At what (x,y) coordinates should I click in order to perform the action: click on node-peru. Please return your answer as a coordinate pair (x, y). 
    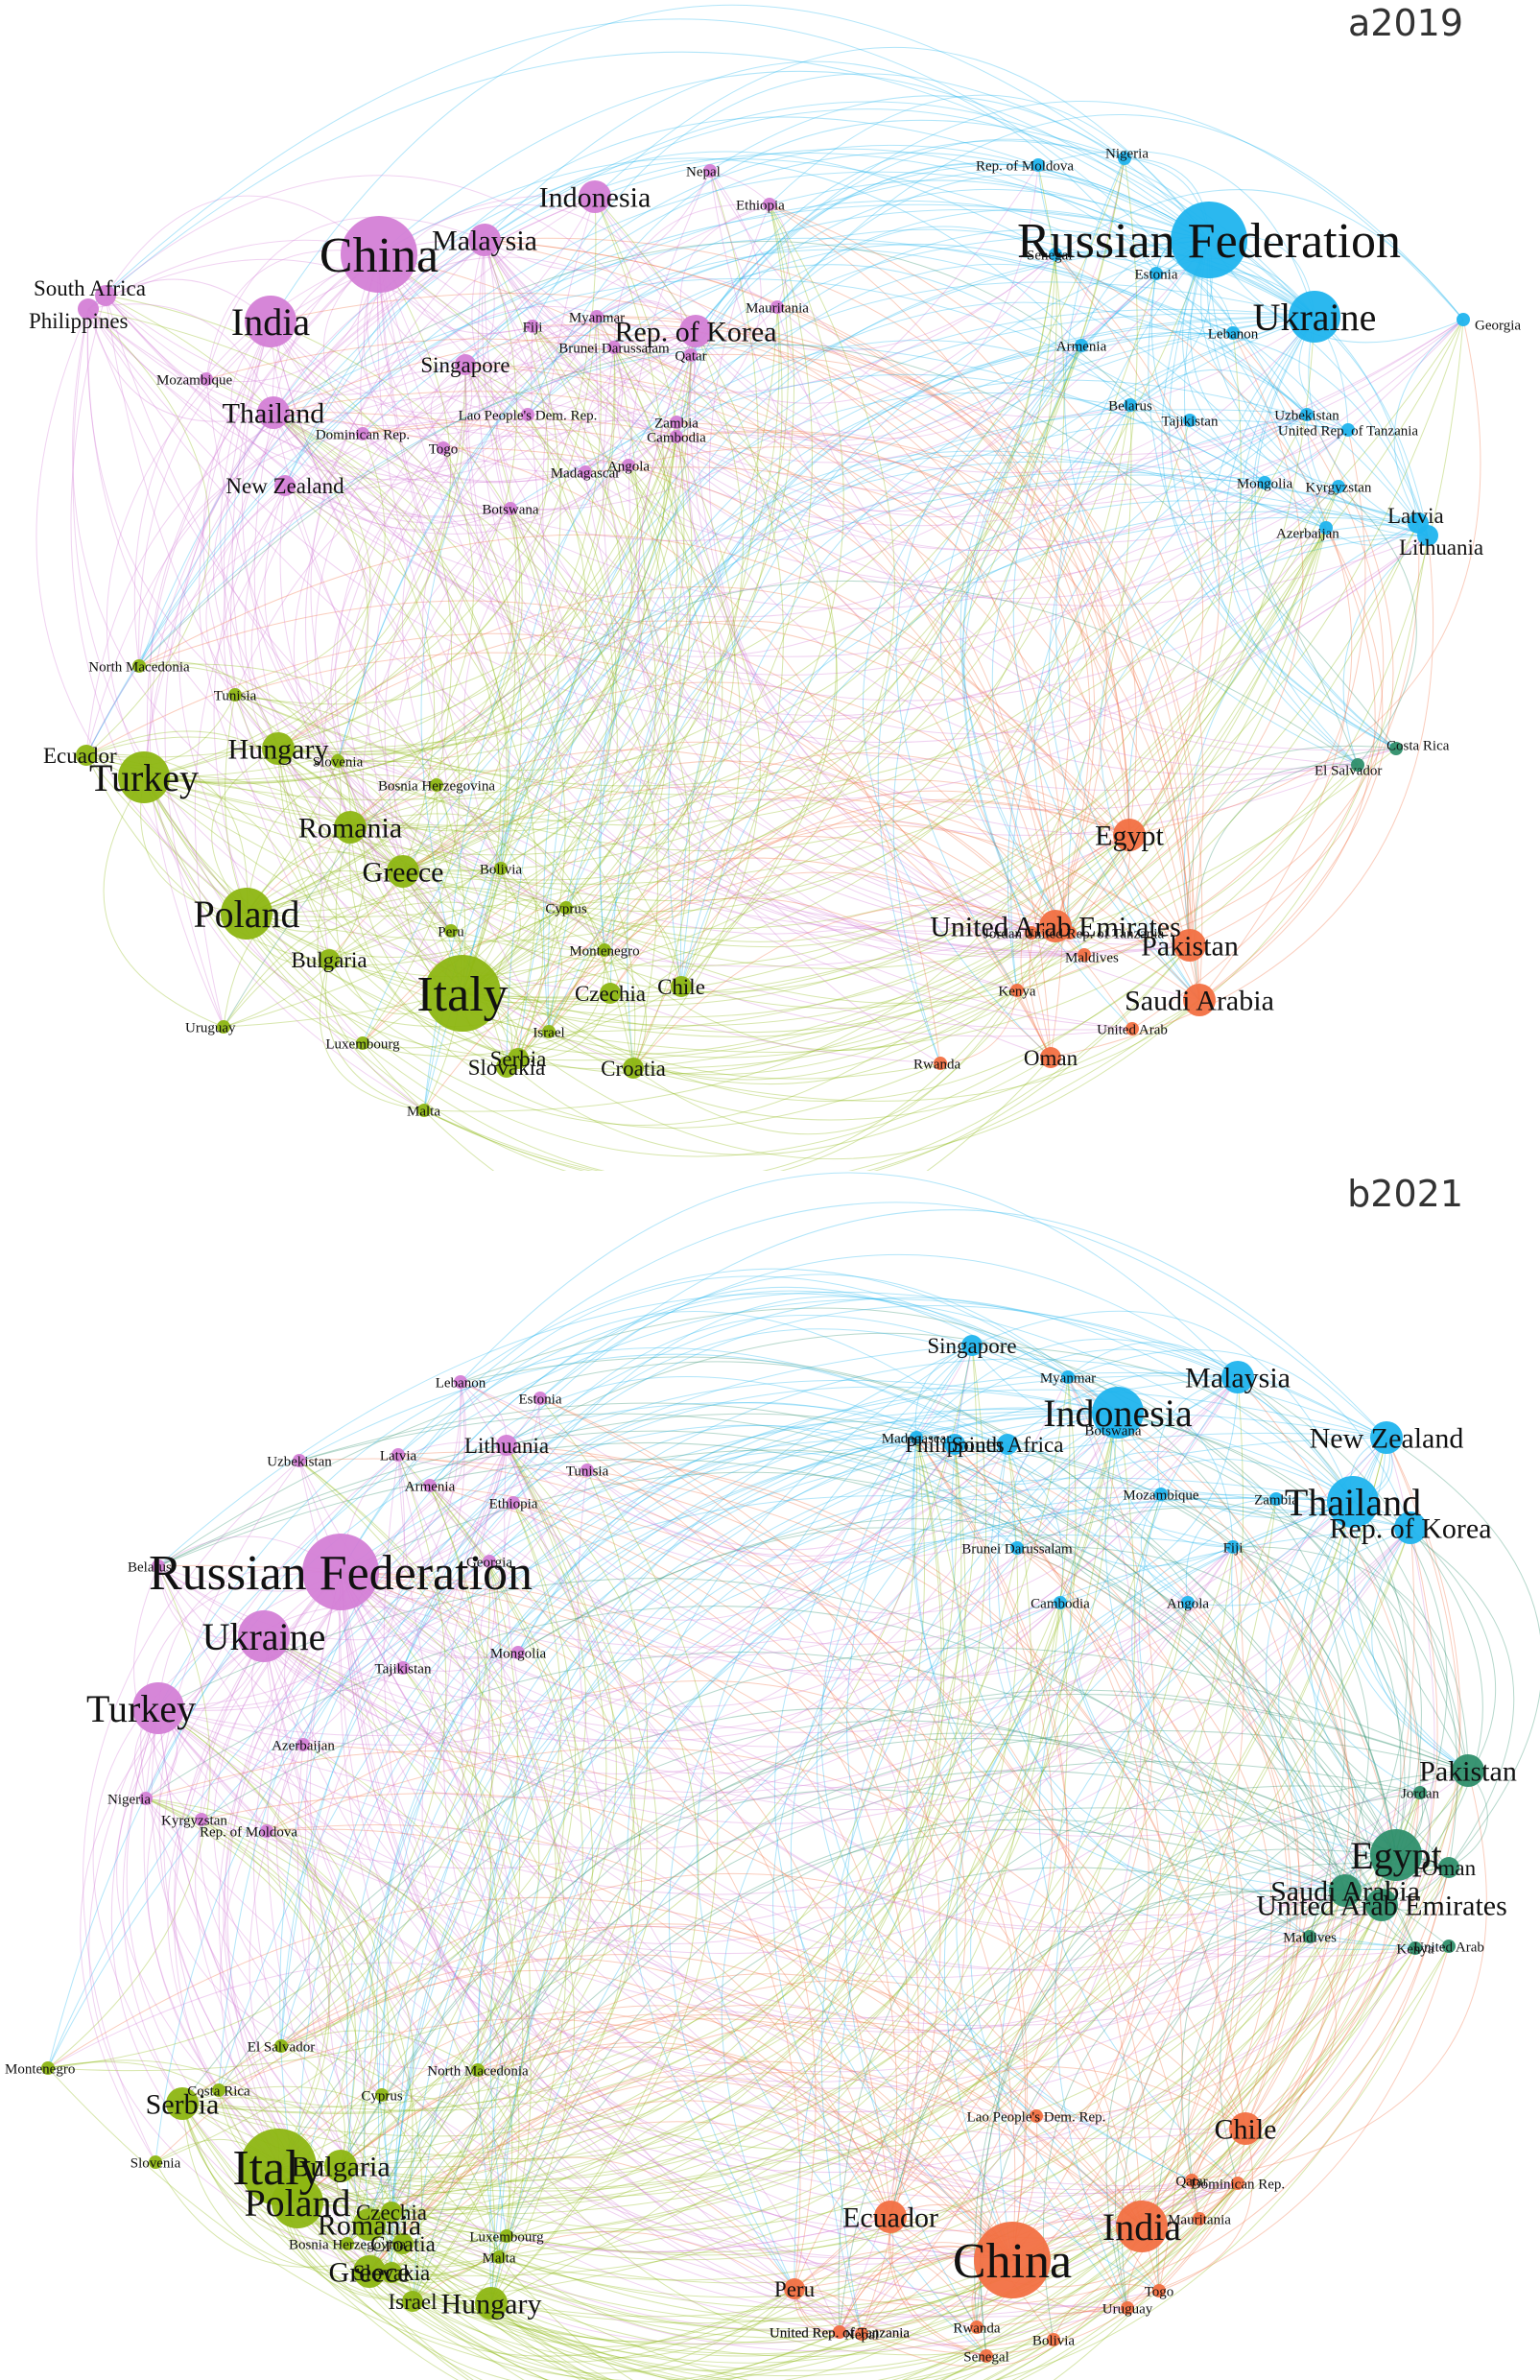
    Looking at the image, I should click on (794, 2288).